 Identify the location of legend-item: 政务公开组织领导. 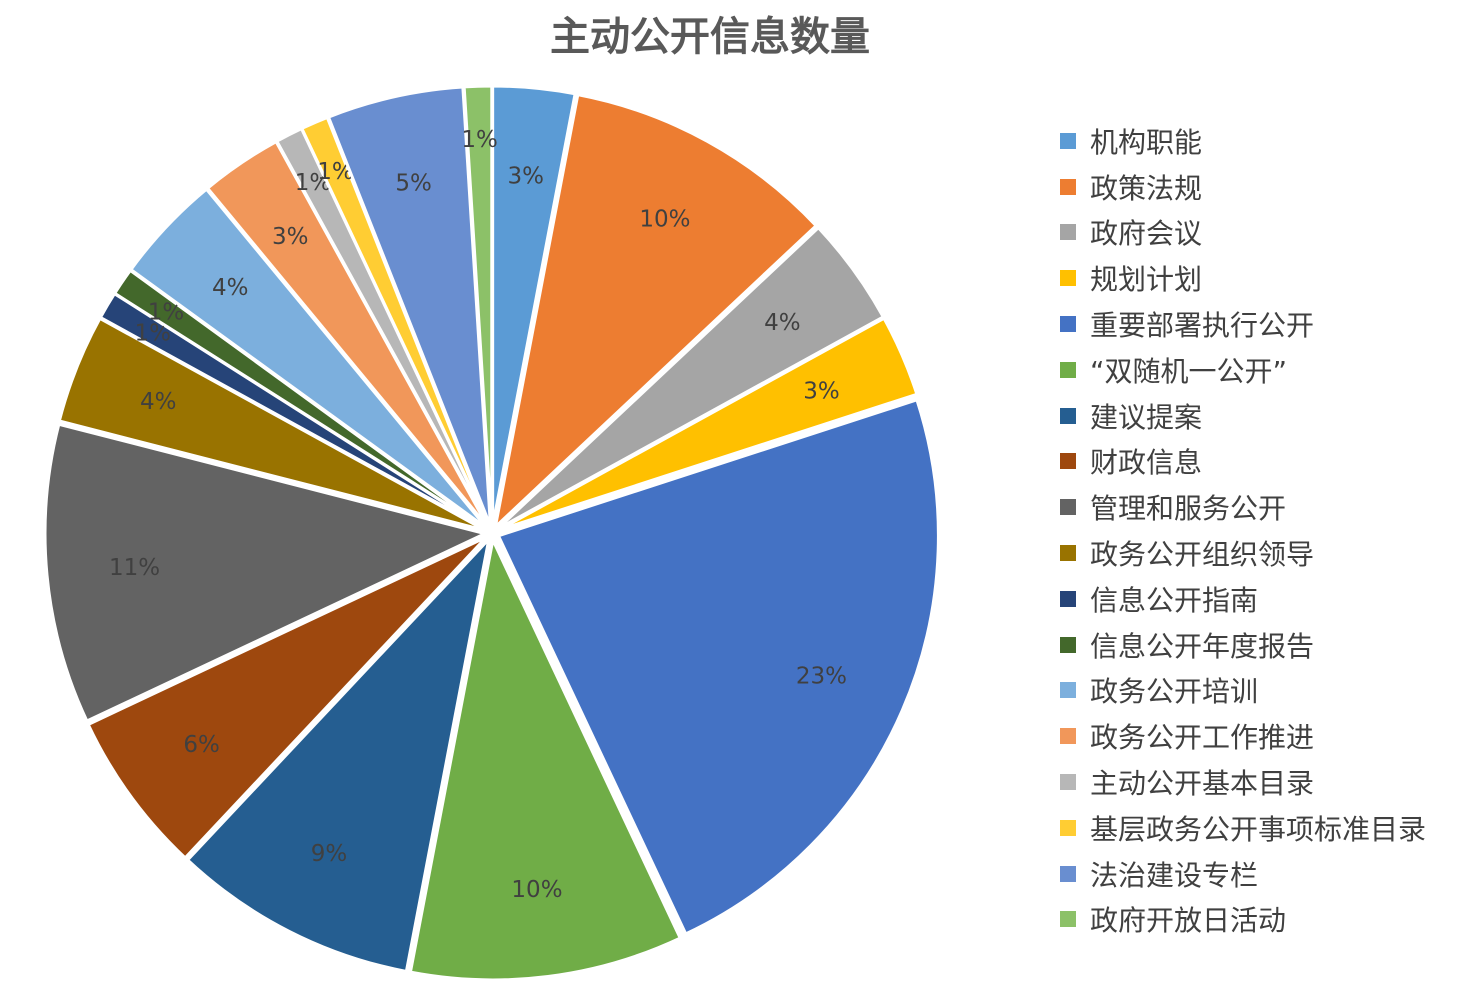
(1243, 553).